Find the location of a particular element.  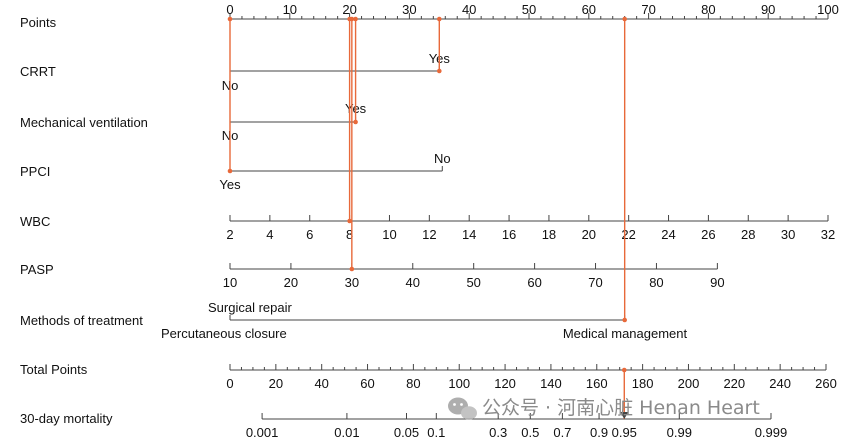

total-points-tick-label: 20 is located at coordinates (276, 383).